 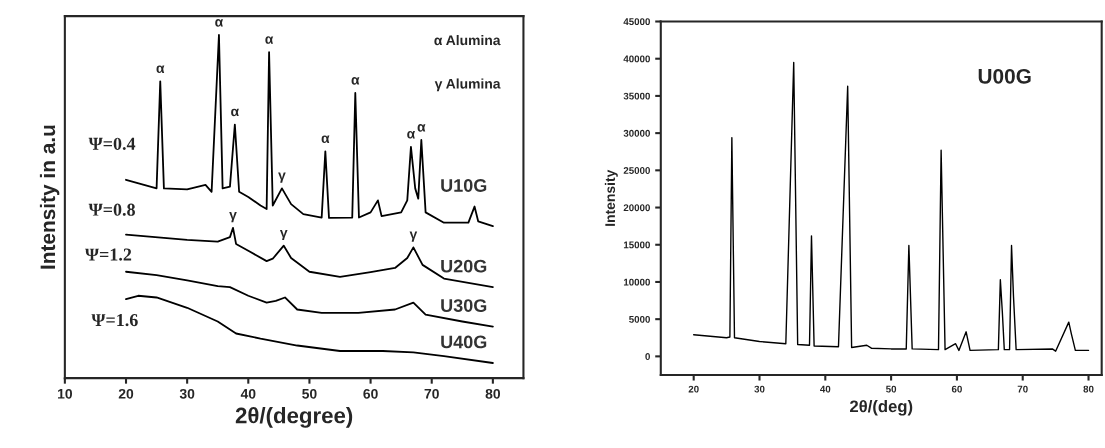 I want to click on y-tick-label: 0, so click(x=647, y=356).